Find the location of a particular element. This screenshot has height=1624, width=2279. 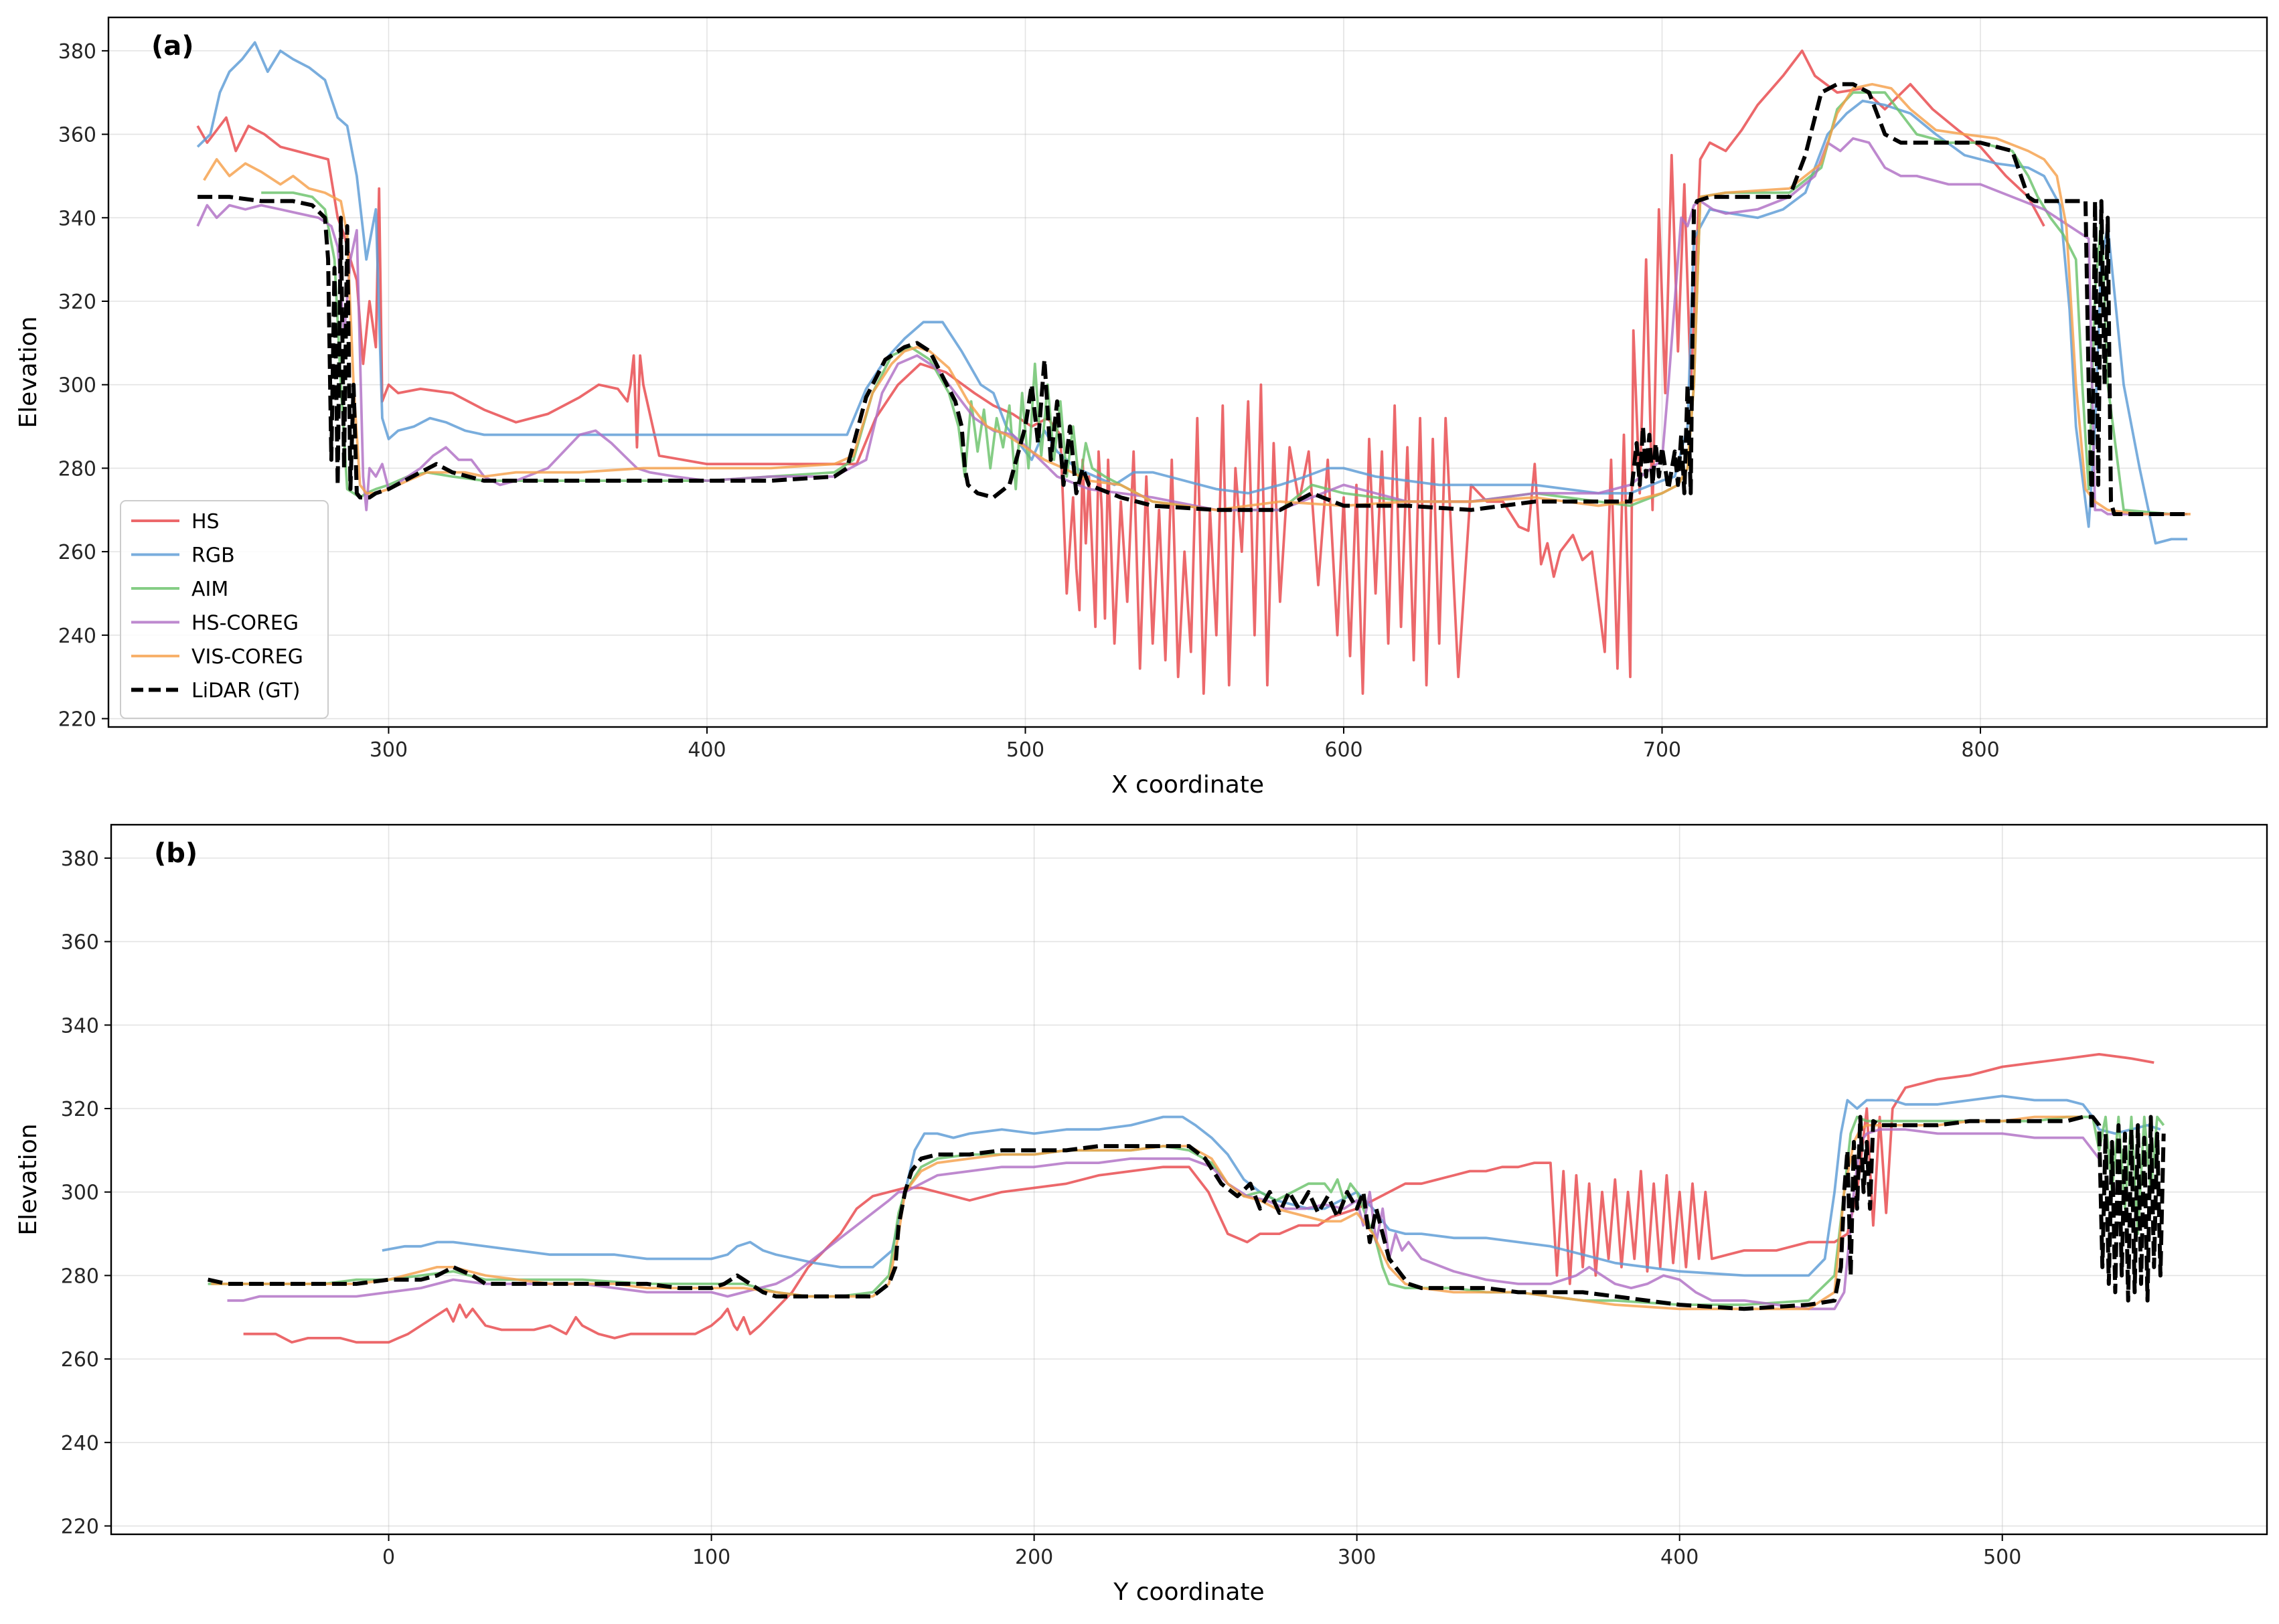

panel-label: (b) is located at coordinates (176, 853).